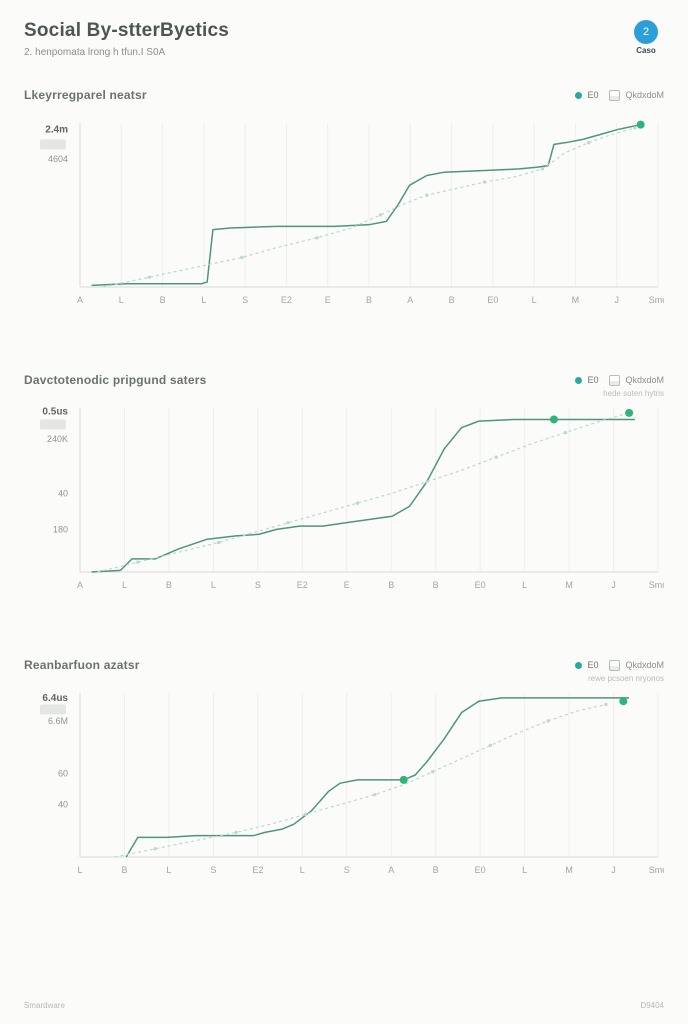 This screenshot has width=688, height=1024. Describe the element at coordinates (55, 411) in the screenshot. I see `svg-text: 0.5us` at that location.